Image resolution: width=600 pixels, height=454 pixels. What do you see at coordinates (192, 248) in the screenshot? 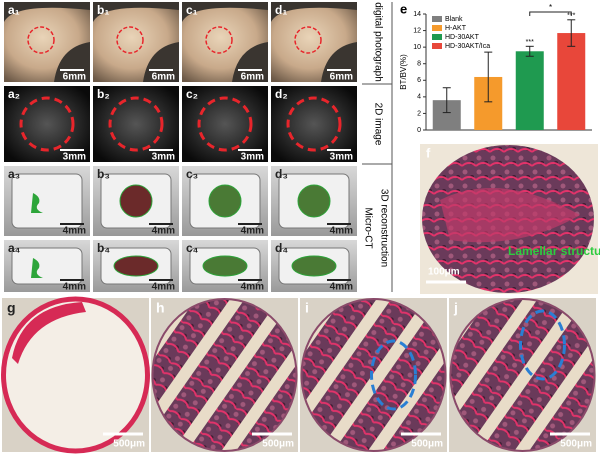
I see `panel-label: c₄` at bounding box center [192, 248].